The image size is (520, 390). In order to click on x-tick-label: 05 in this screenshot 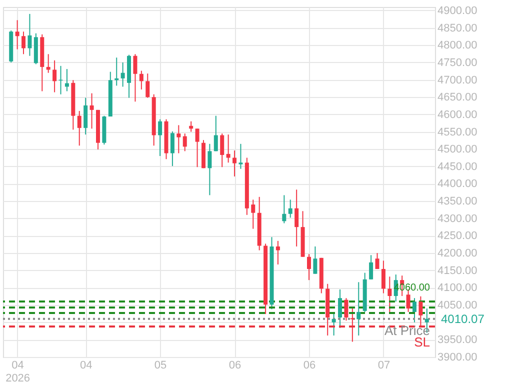, I will do `click(160, 366)`.